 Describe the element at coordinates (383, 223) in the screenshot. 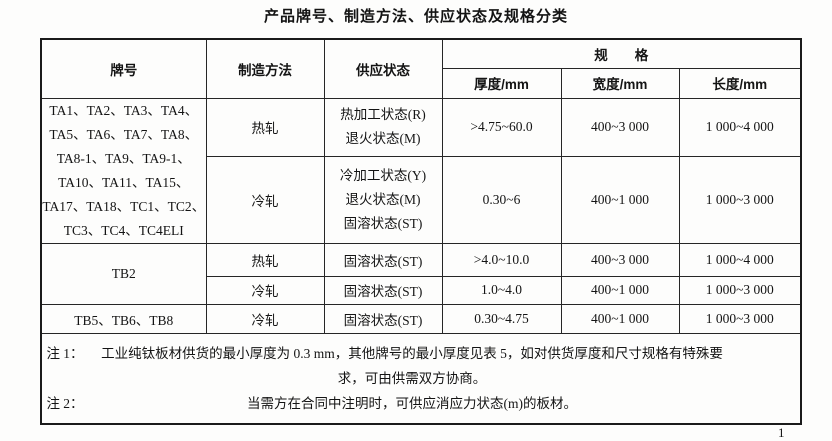

I see `state-line: 固溶状态(ST)` at that location.